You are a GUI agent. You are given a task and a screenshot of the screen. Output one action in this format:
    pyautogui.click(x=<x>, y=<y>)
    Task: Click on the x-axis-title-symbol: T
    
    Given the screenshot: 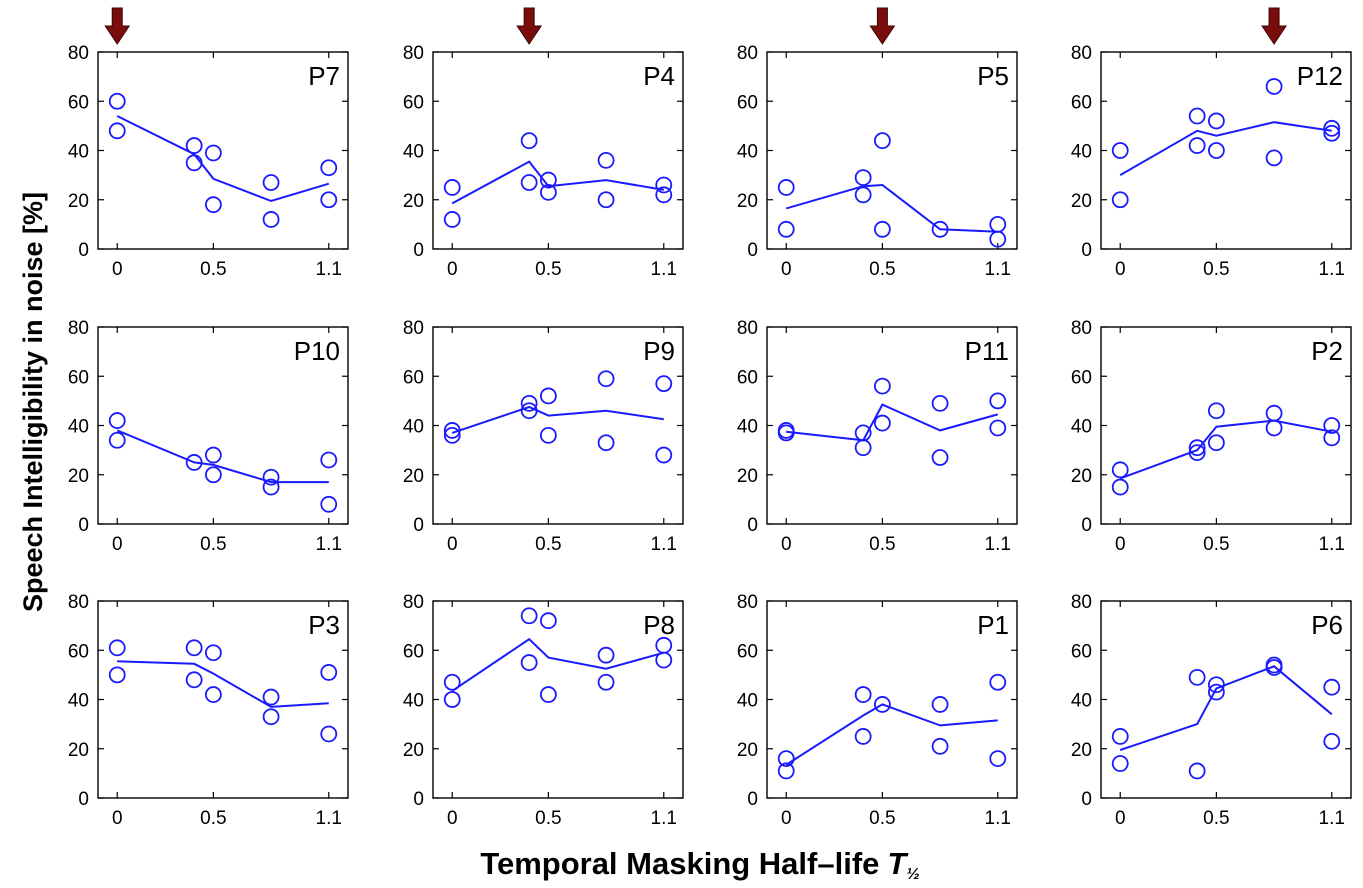 What is the action you would take?
    pyautogui.click(x=898, y=863)
    